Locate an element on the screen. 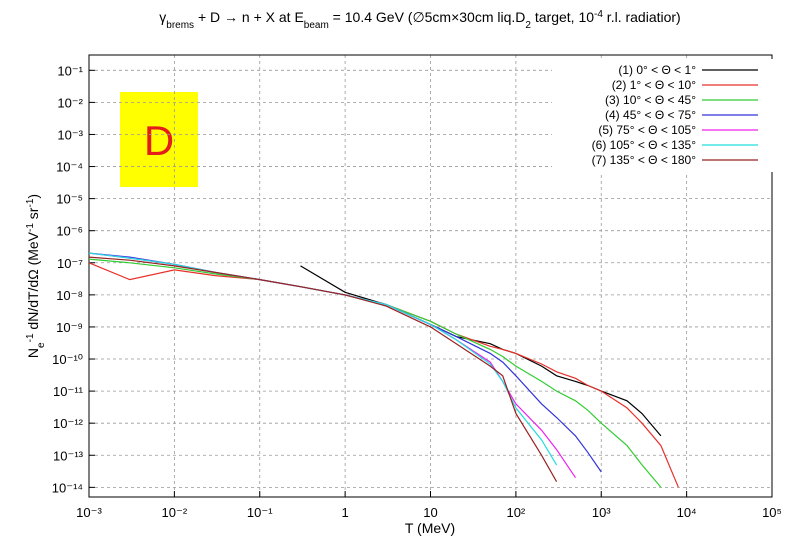  y-axis-label: Ne-1 dN/dT/dΩ (MeV-1 sr-1) is located at coordinates (36, 276).